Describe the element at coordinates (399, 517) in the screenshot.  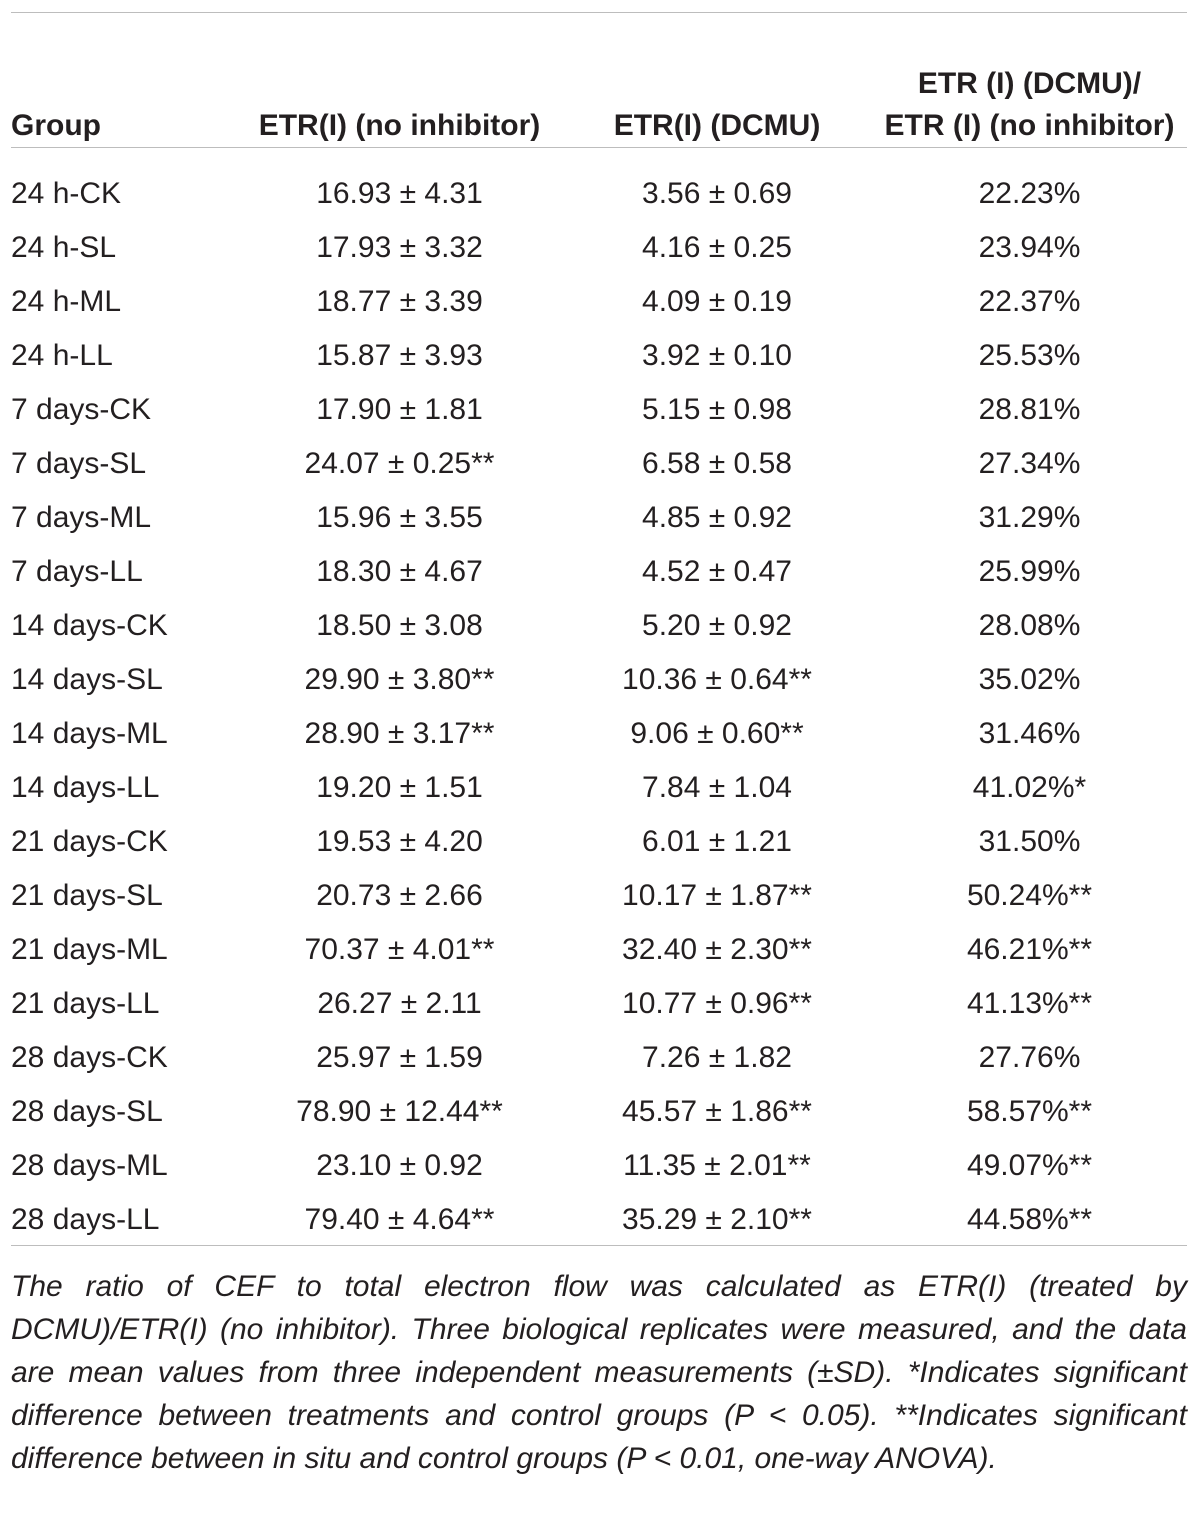
I see `cell-etr-no-inhibitor: 15.96 ± 3.55` at that location.